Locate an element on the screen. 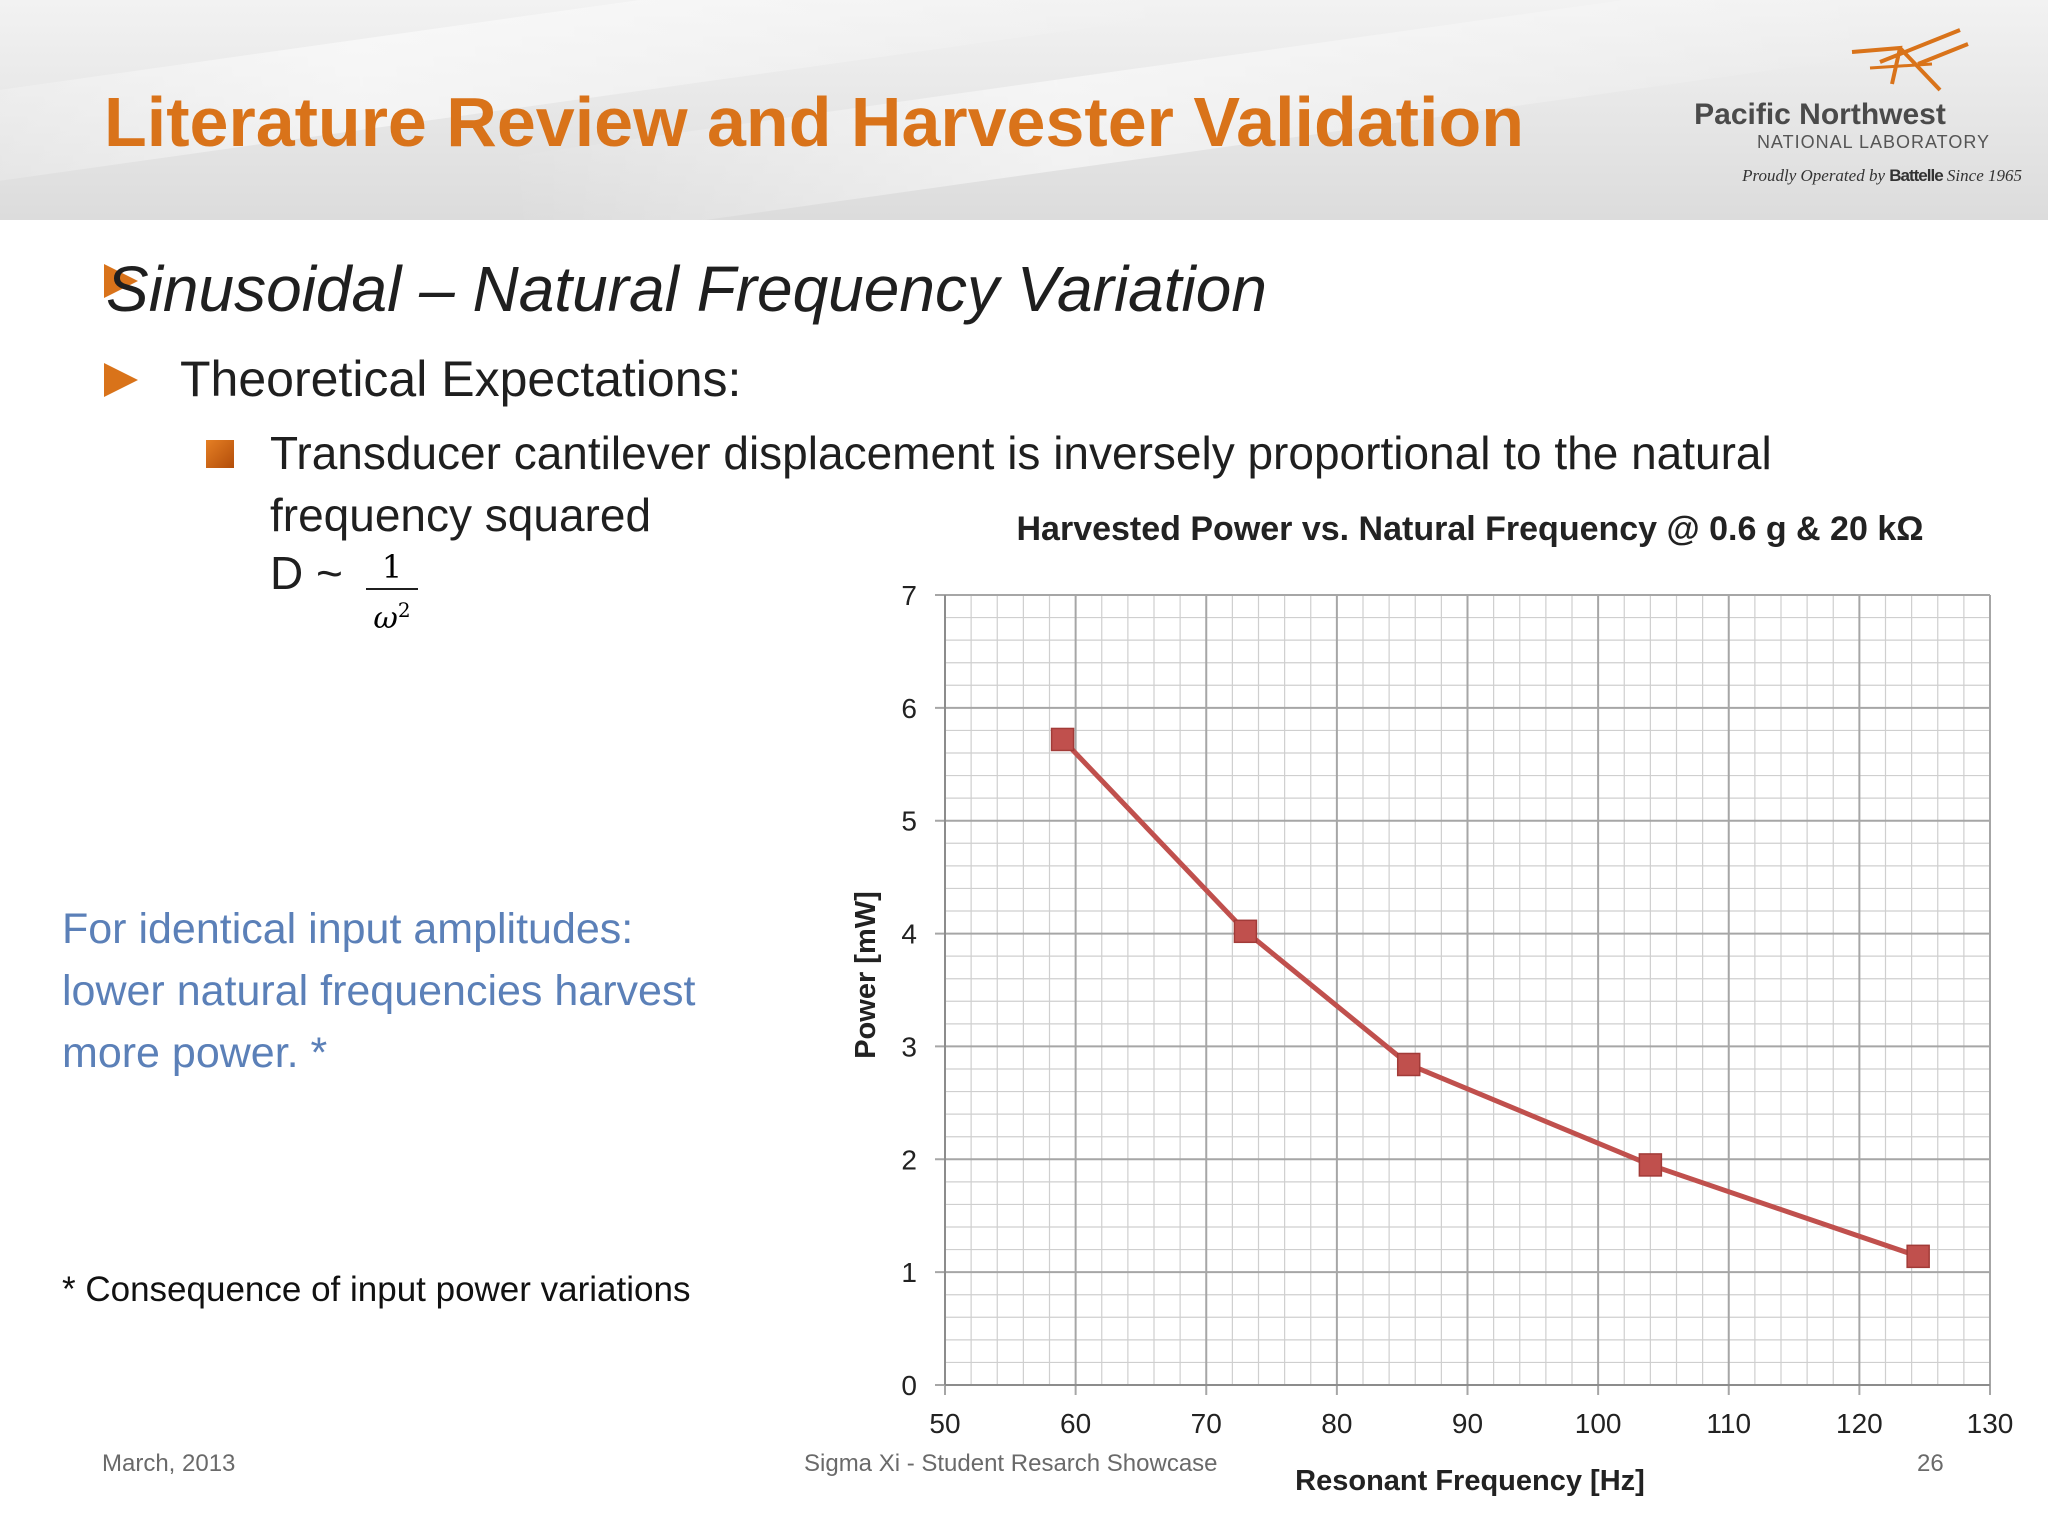 The image size is (2048, 1536). y-tick-label: 5 is located at coordinates (909, 821).